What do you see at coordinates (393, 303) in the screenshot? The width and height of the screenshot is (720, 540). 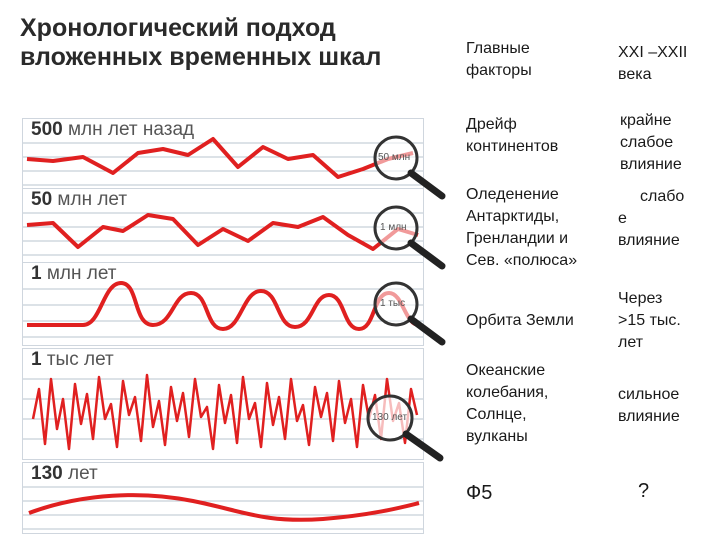 I see `lens-label-1-kyr: 1 тыс` at bounding box center [393, 303].